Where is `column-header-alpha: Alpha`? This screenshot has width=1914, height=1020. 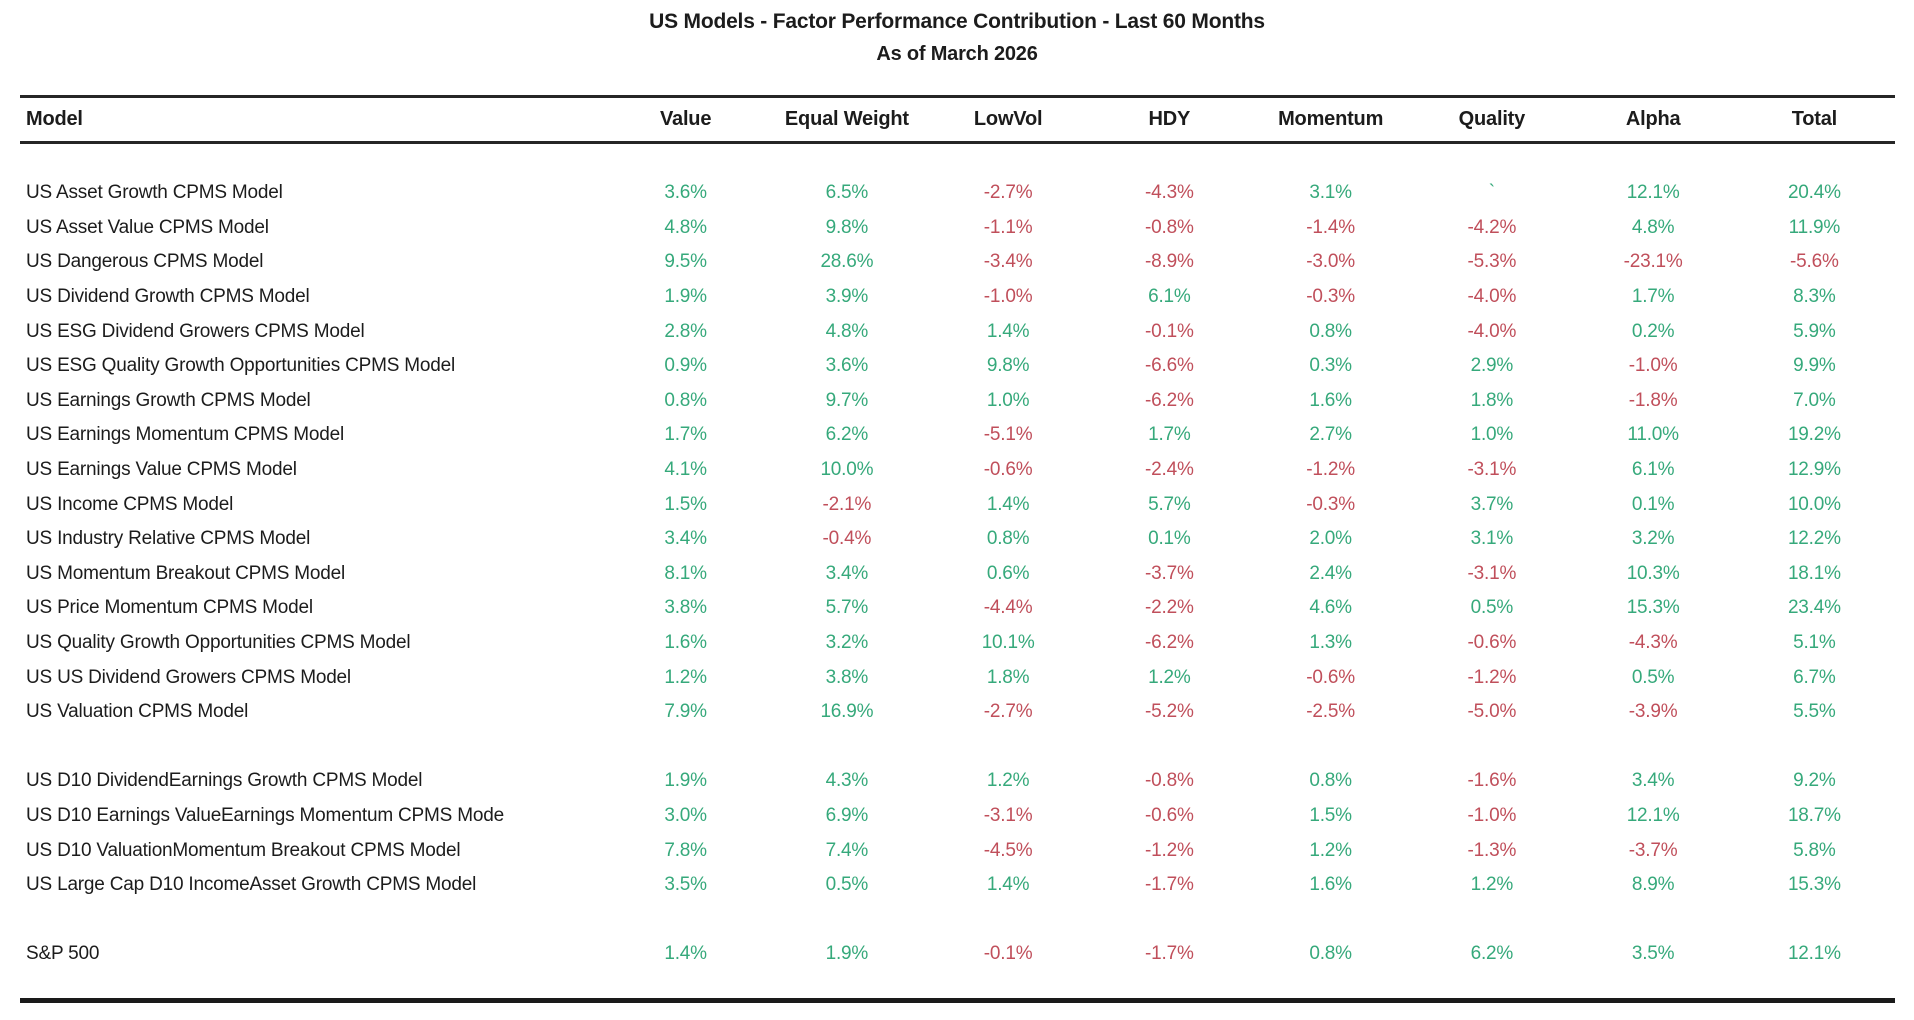
column-header-alpha: Alpha is located at coordinates (1653, 119).